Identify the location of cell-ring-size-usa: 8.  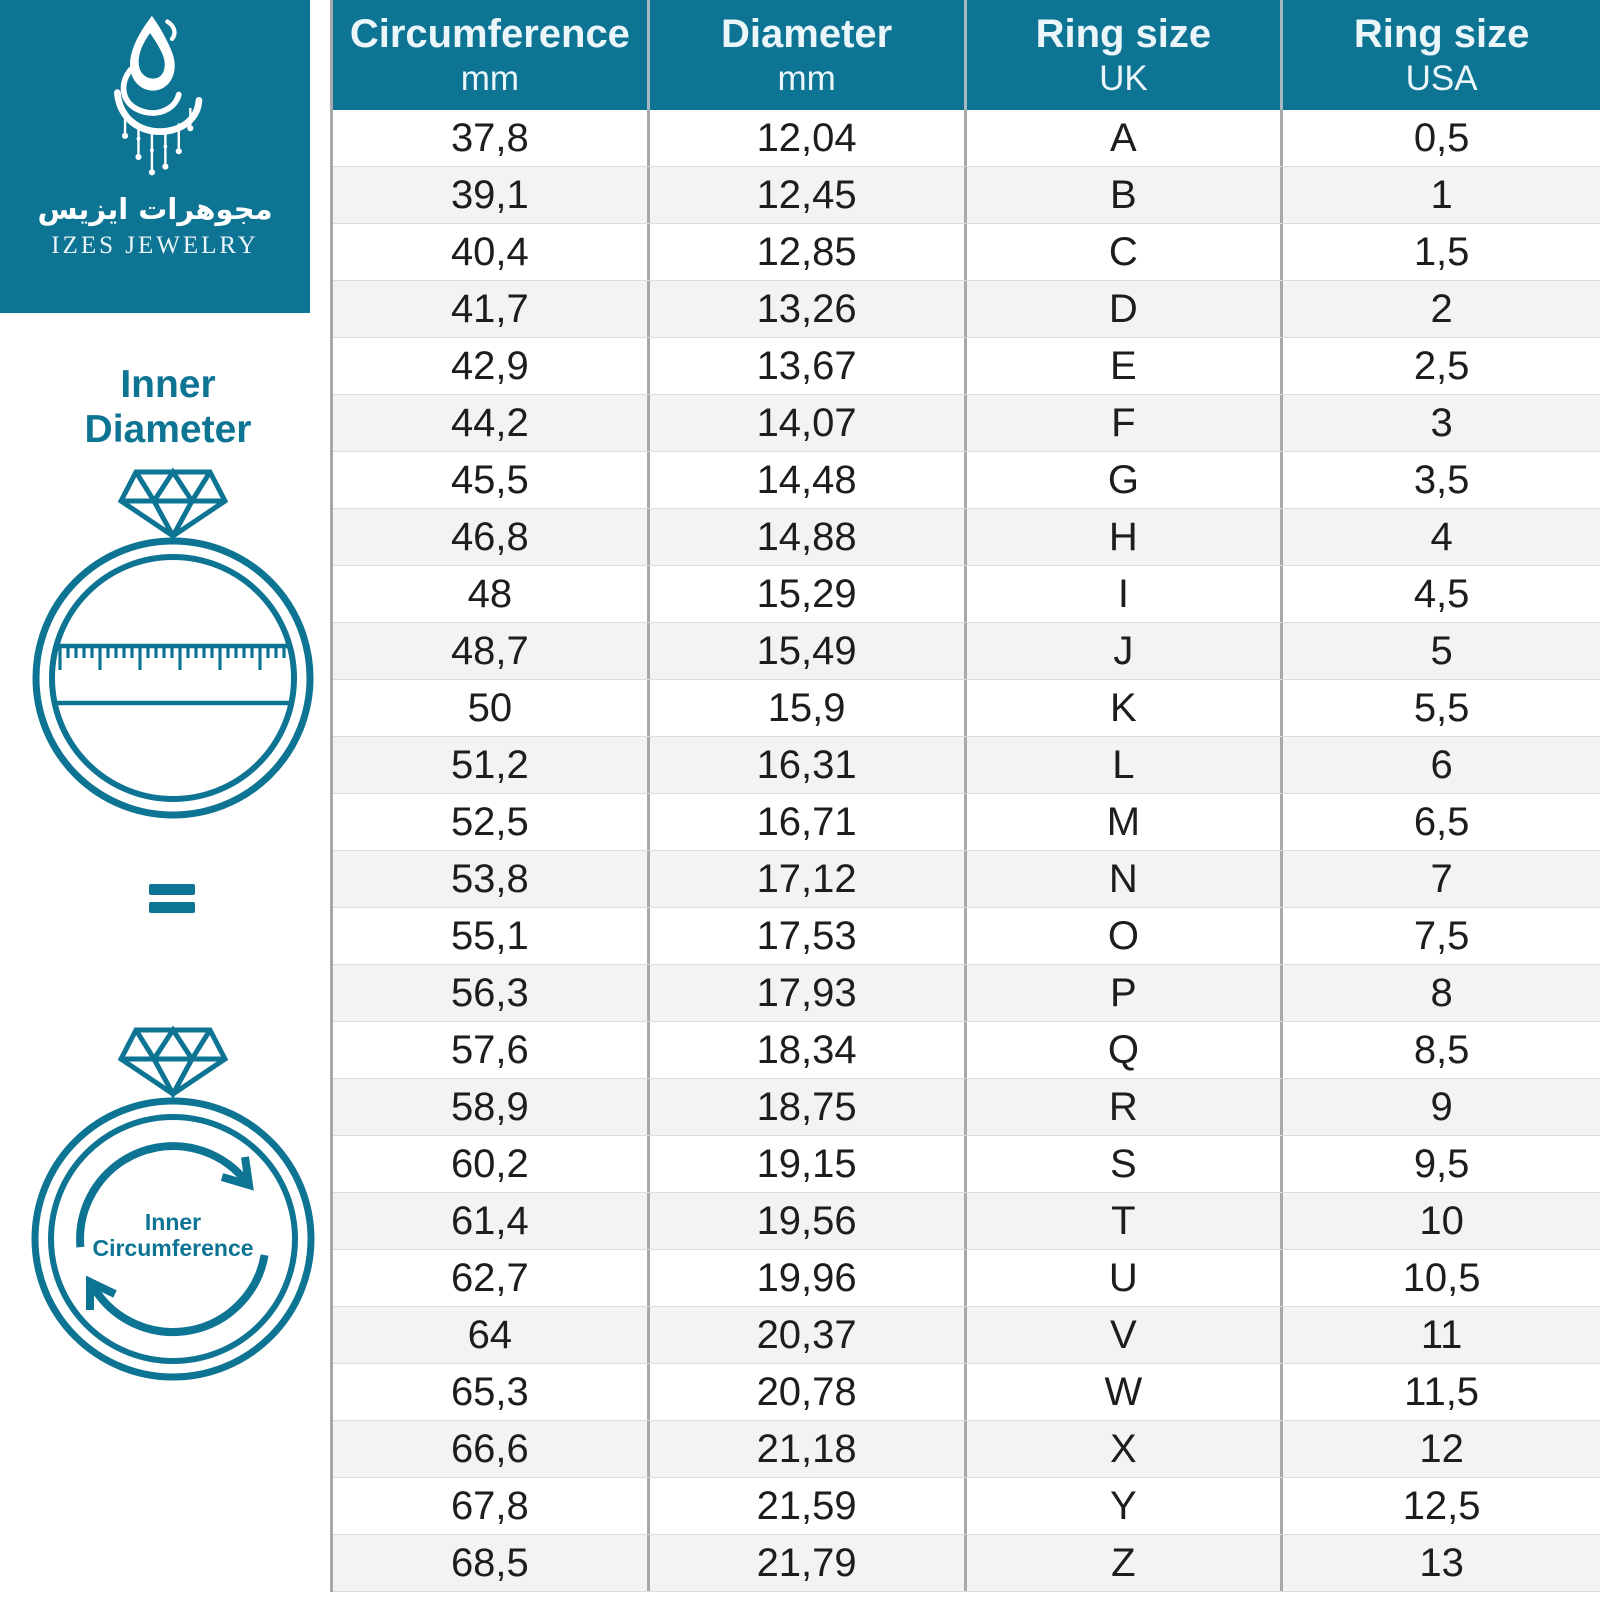
(1441, 992).